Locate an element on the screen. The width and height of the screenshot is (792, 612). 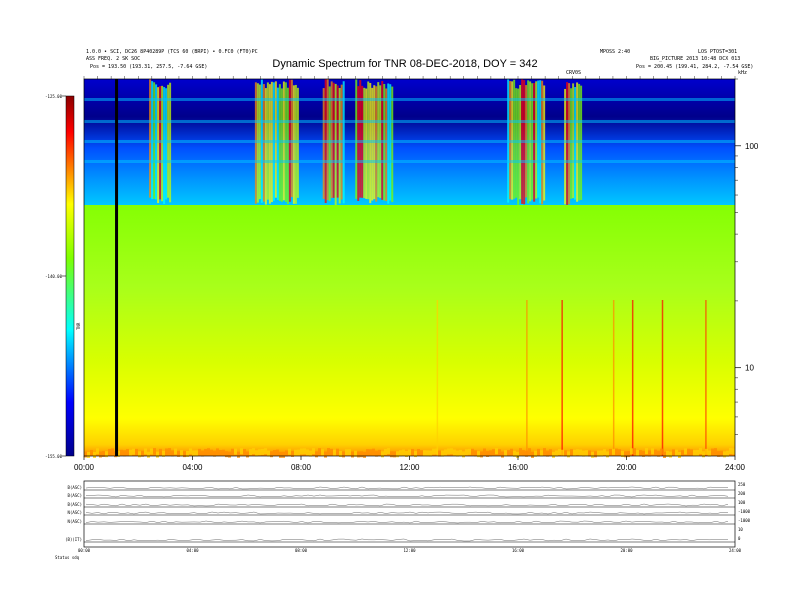
header-position-left: Pos = 193.50 (193.31, 257.5, -7.64 GSE) is located at coordinates (149, 67).